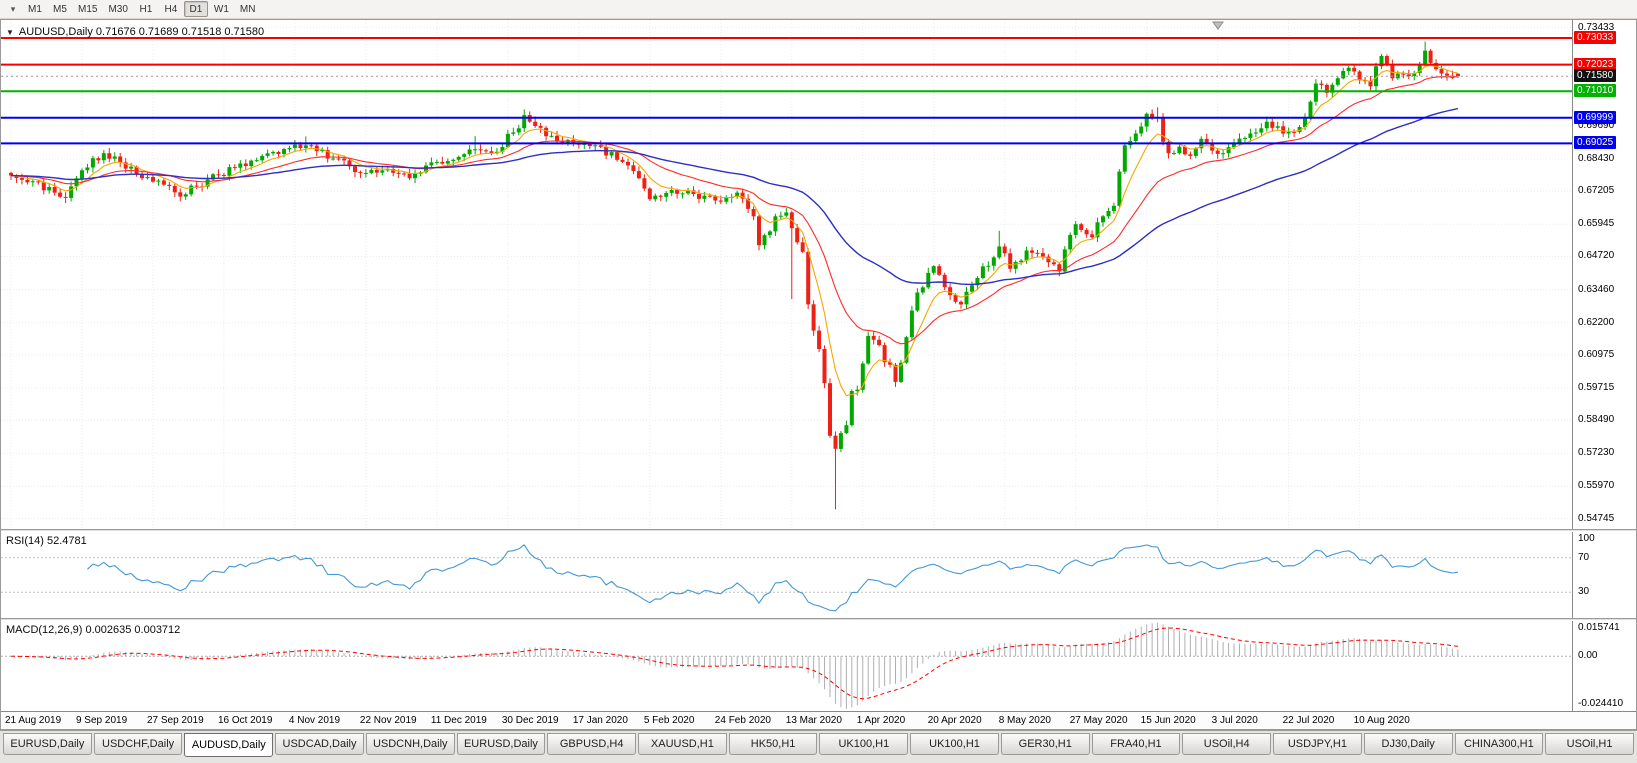 This screenshot has height=763, width=1637. Describe the element at coordinates (1596, 158) in the screenshot. I see `price-tick-label: 0.68430` at that location.